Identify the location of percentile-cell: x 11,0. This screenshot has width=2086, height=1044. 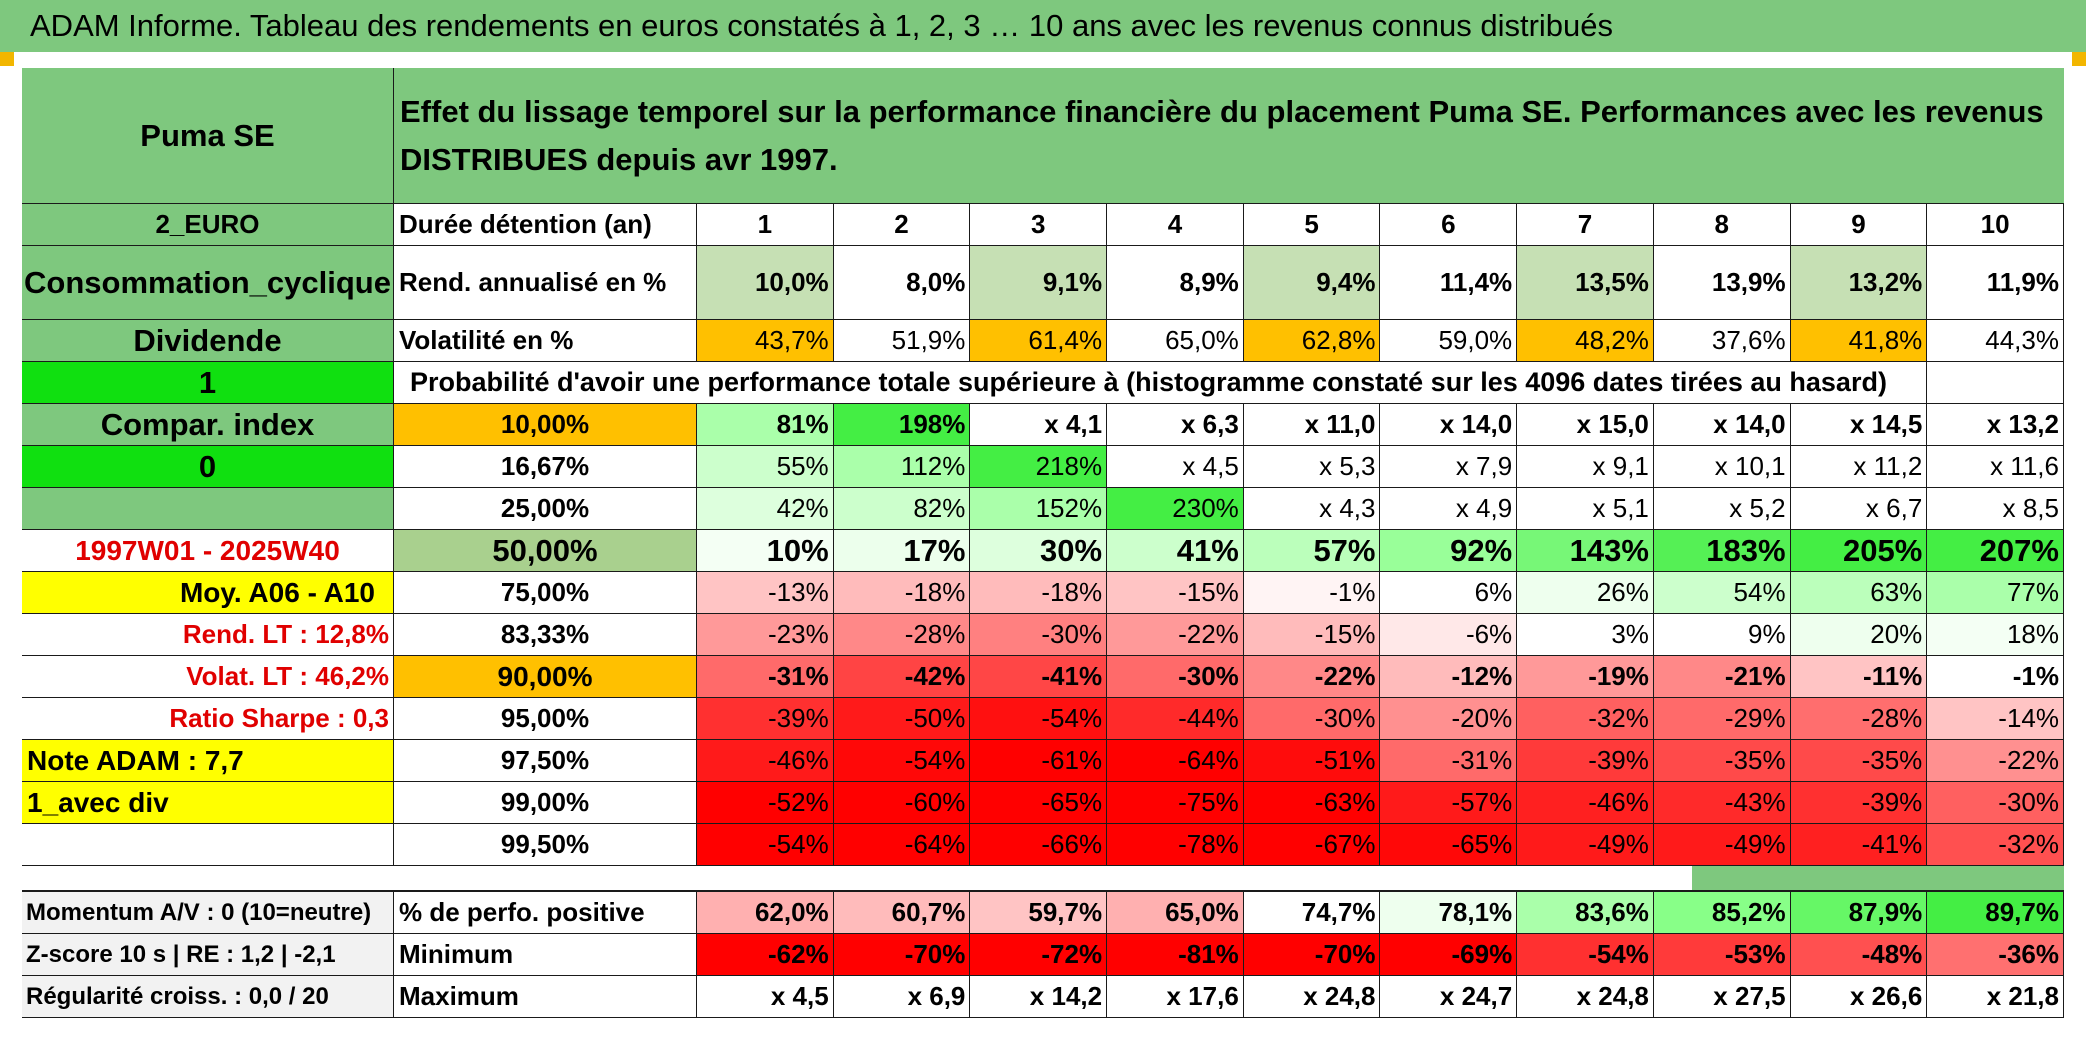
(1312, 425).